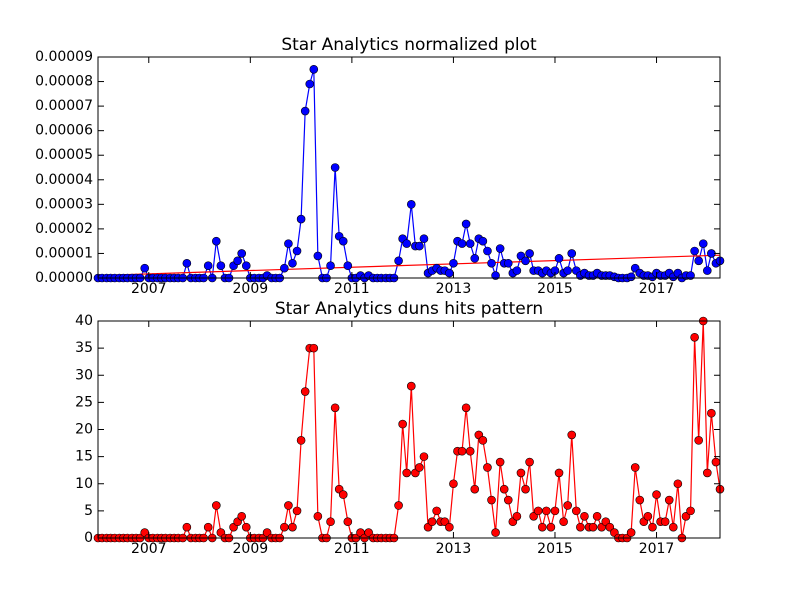 The width and height of the screenshot is (800, 600). Describe the element at coordinates (149, 549) in the screenshot. I see `x-tick-label: 2007` at that location.